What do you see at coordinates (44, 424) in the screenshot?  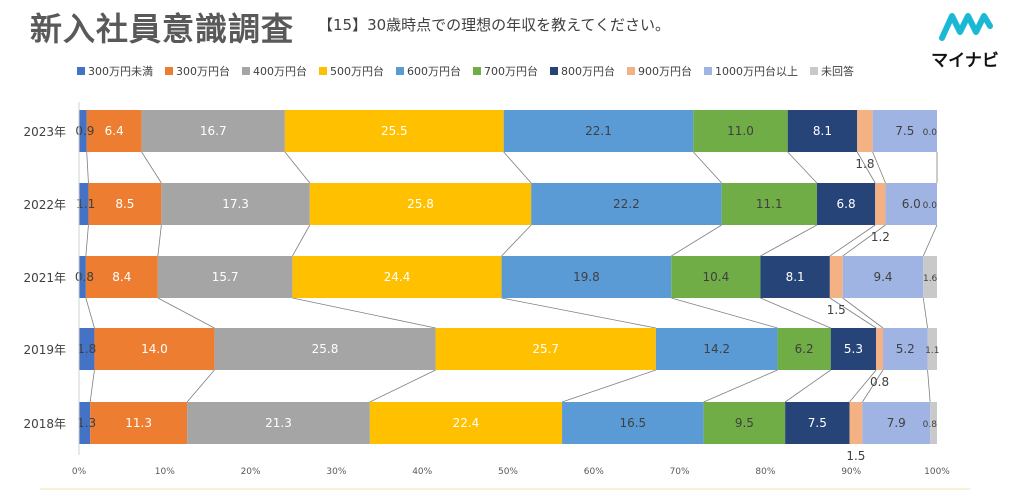 I see `category-label: 2018年` at bounding box center [44, 424].